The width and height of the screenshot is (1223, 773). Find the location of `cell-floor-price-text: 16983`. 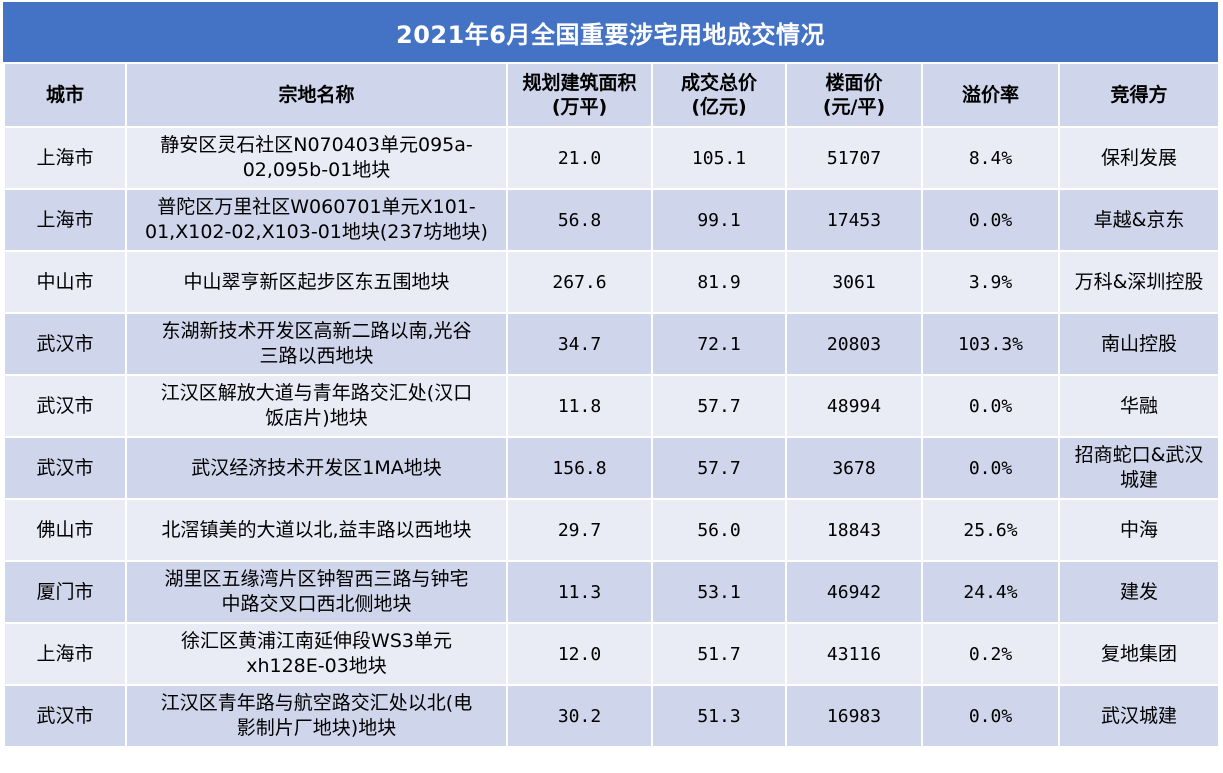

cell-floor-price-text: 16983 is located at coordinates (854, 716).